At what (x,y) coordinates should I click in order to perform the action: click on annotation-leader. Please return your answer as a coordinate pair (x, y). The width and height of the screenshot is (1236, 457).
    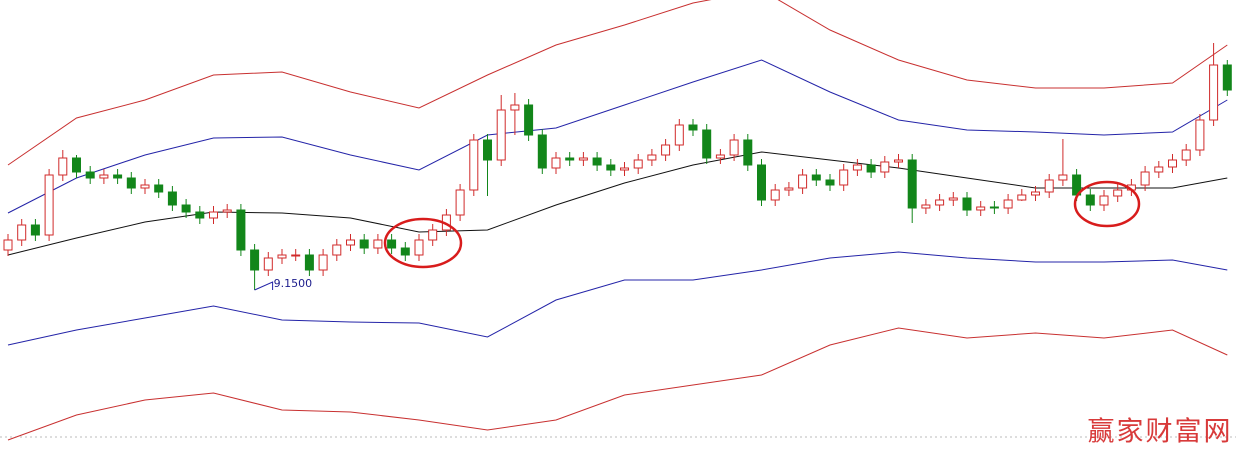
    Looking at the image, I should click on (264, 286).